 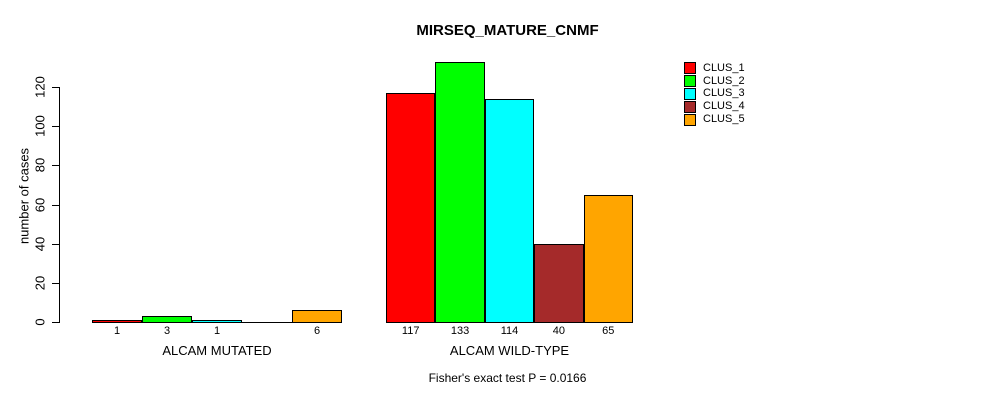 I want to click on y-tick-label: 60, so click(x=40, y=204).